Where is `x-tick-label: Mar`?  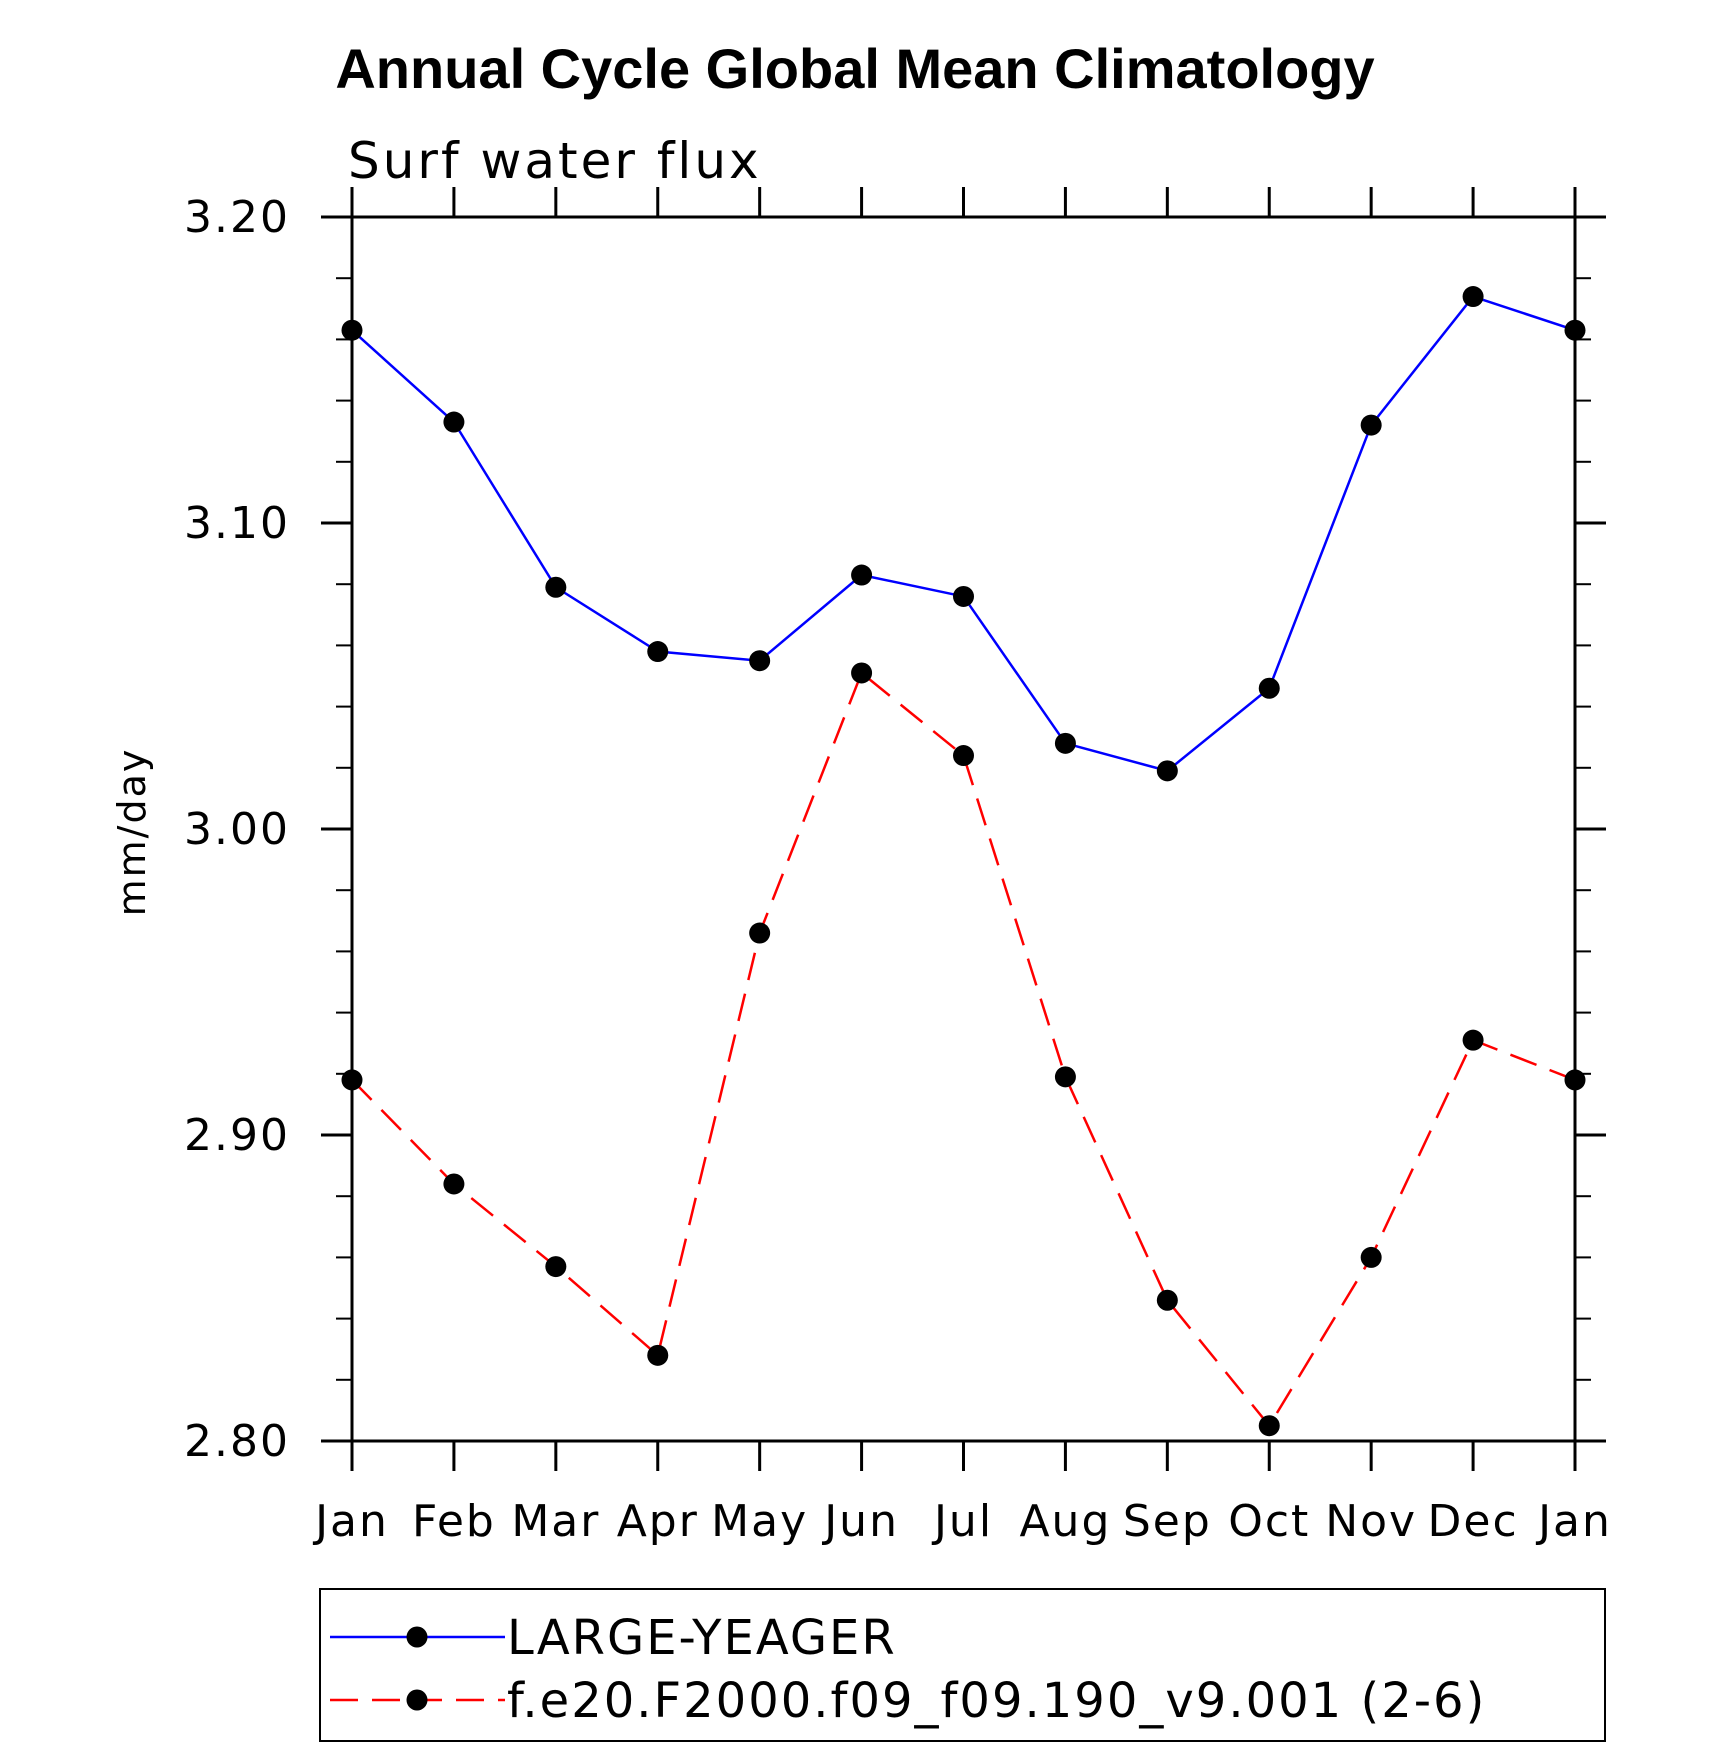 x-tick-label: Mar is located at coordinates (555, 1521).